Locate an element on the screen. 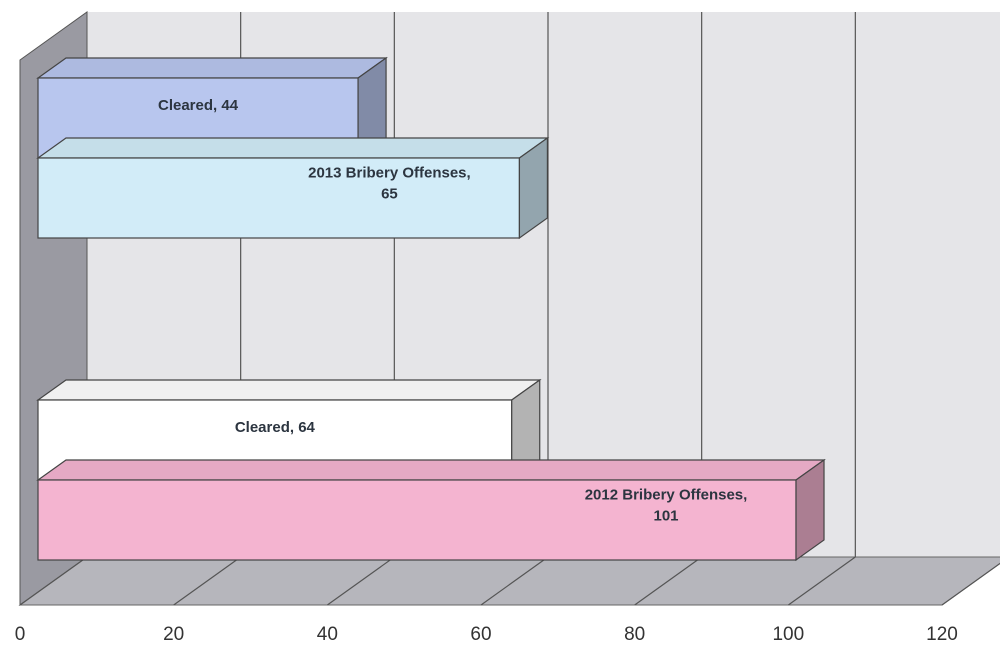 This screenshot has height=646, width=1000. x-tick-label: 0 is located at coordinates (20, 634).